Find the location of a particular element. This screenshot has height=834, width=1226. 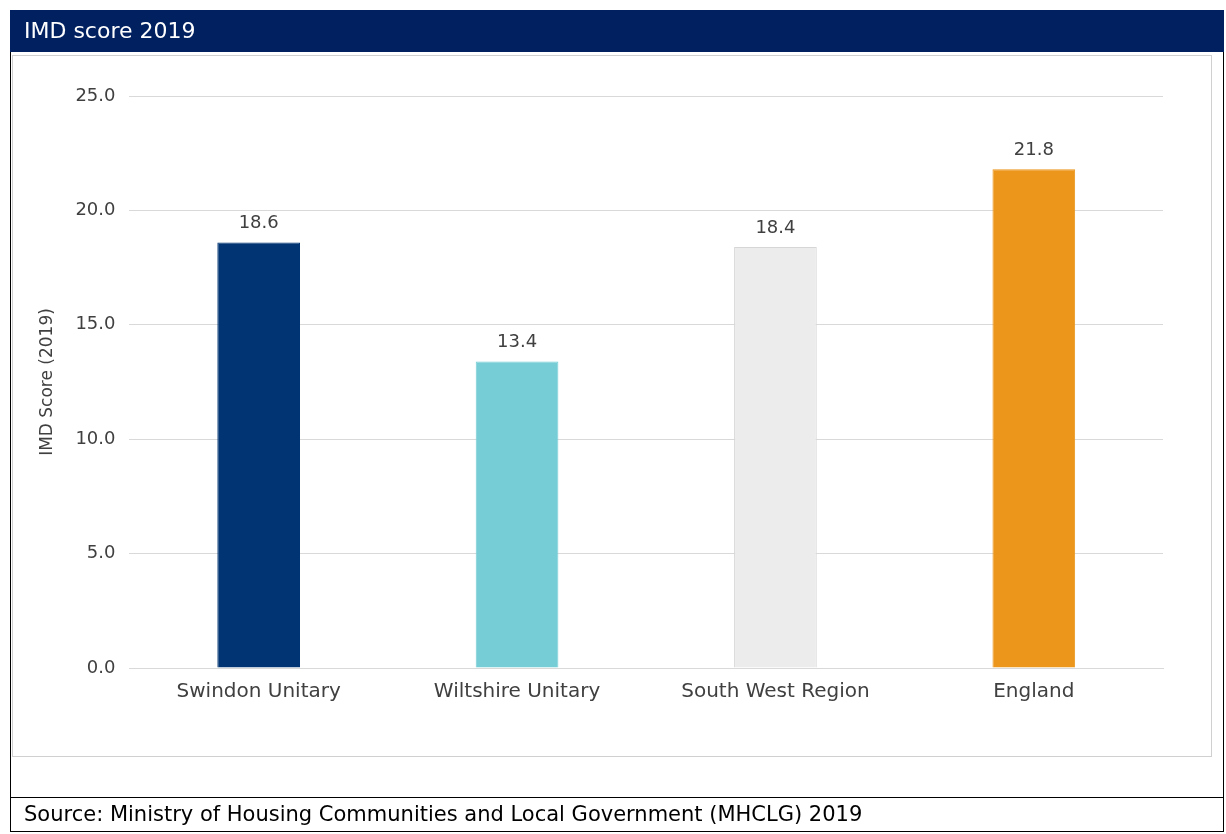

x-tick-label: Wiltshire Unitary is located at coordinates (517, 690).